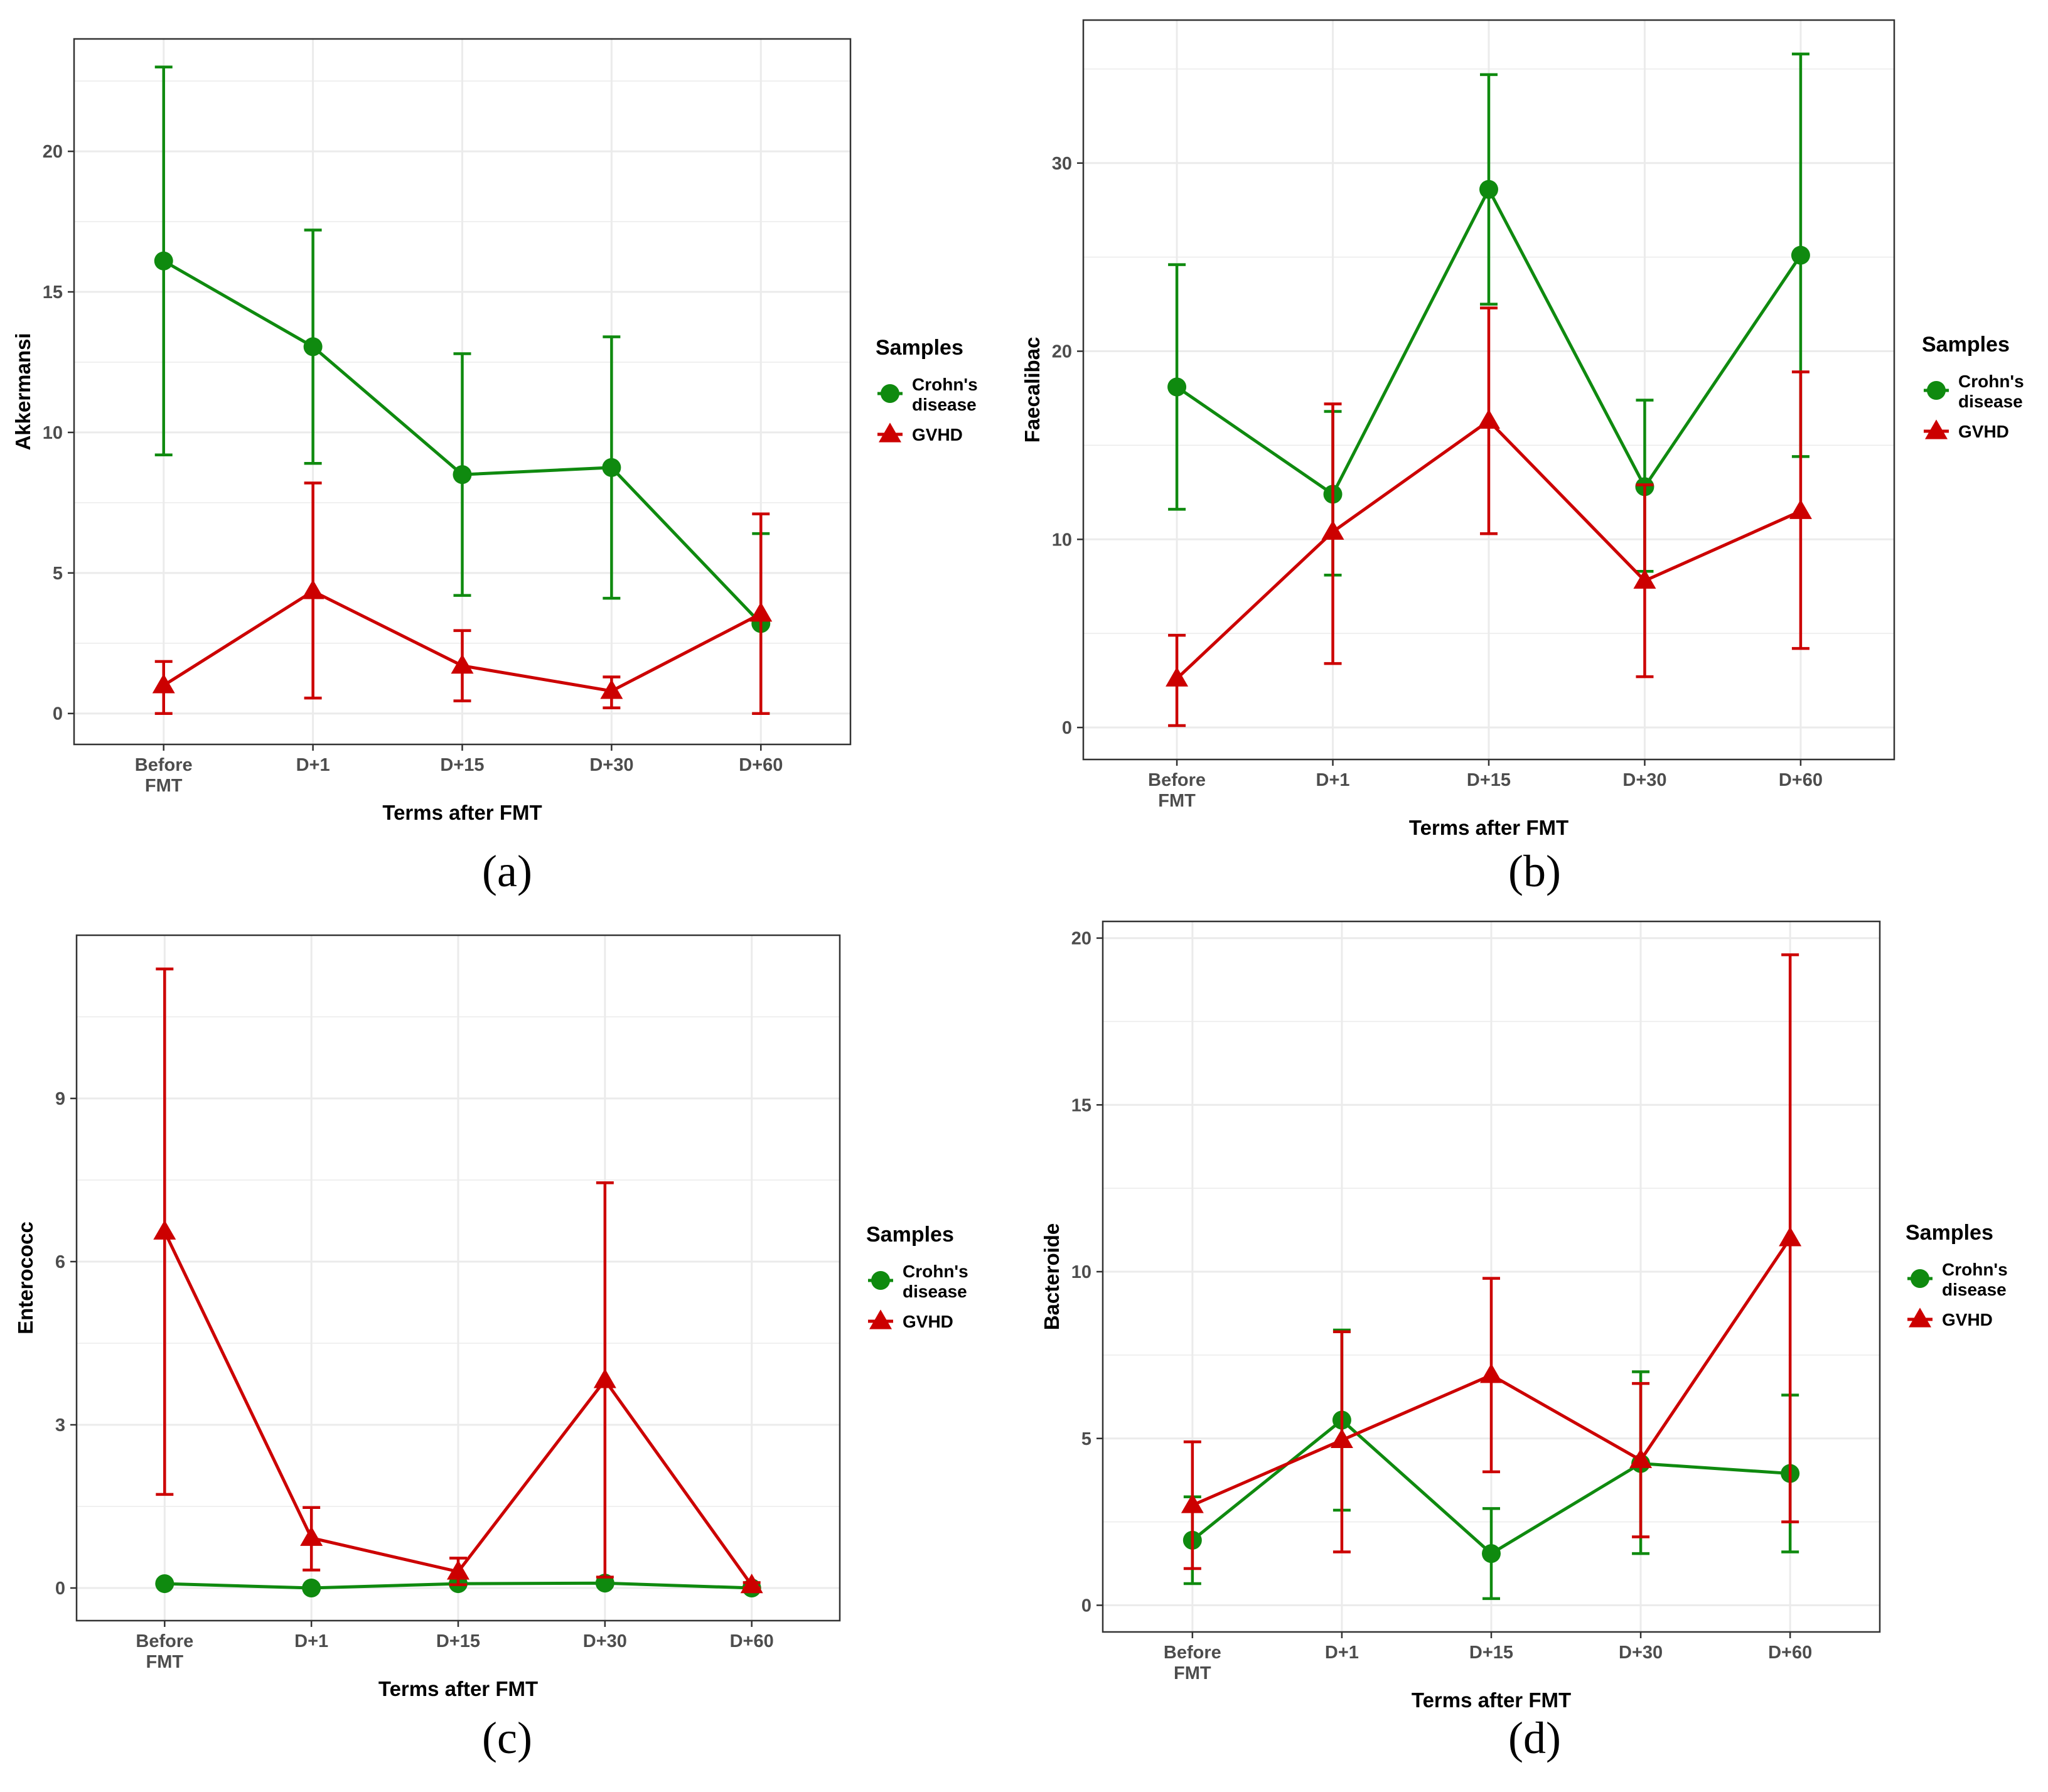  Describe the element at coordinates (507, 1738) in the screenshot. I see `panel-label-c: (c)` at that location.